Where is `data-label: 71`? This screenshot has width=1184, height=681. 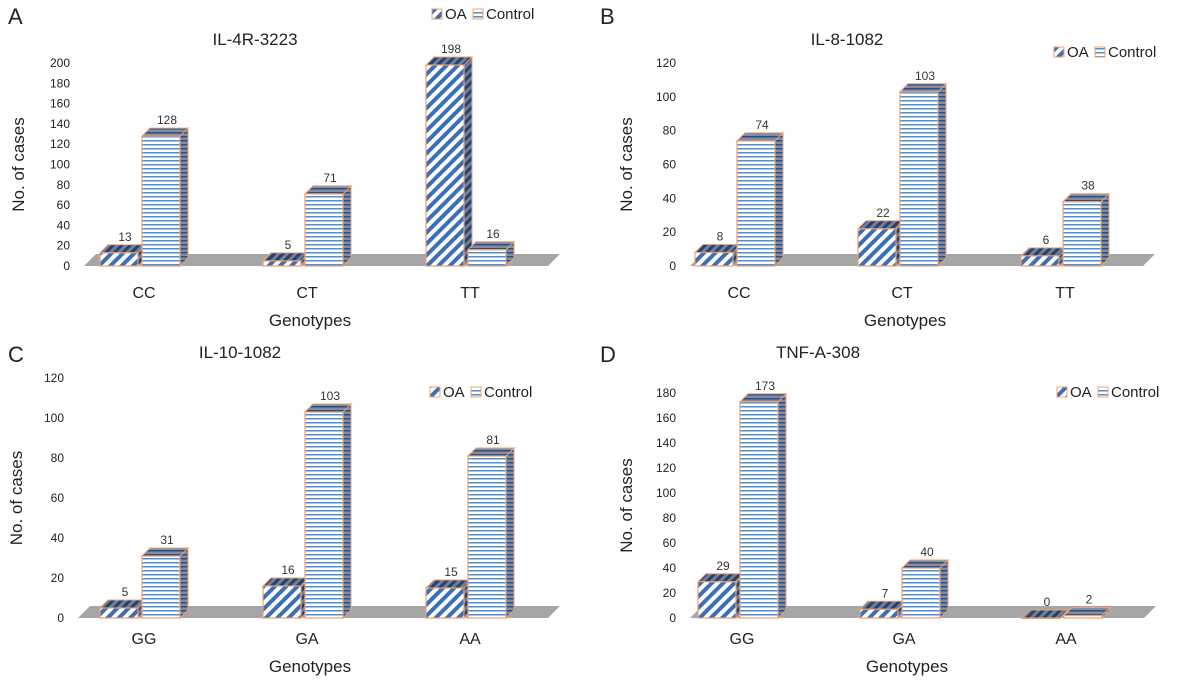 data-label: 71 is located at coordinates (330, 178).